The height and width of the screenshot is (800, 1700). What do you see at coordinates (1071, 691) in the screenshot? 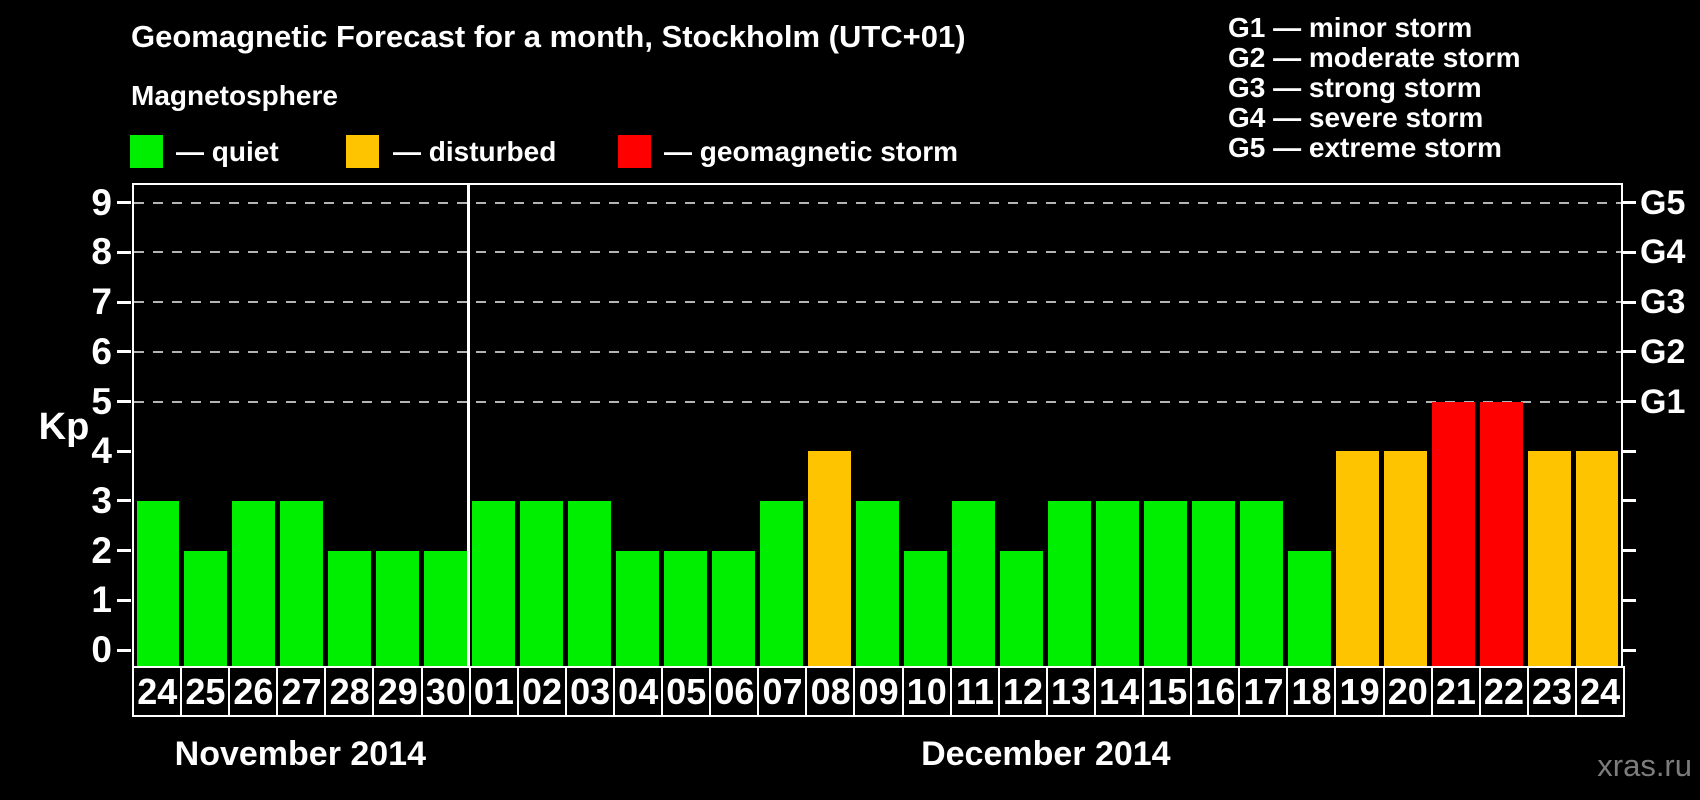
I see `date-cell: 13` at bounding box center [1071, 691].